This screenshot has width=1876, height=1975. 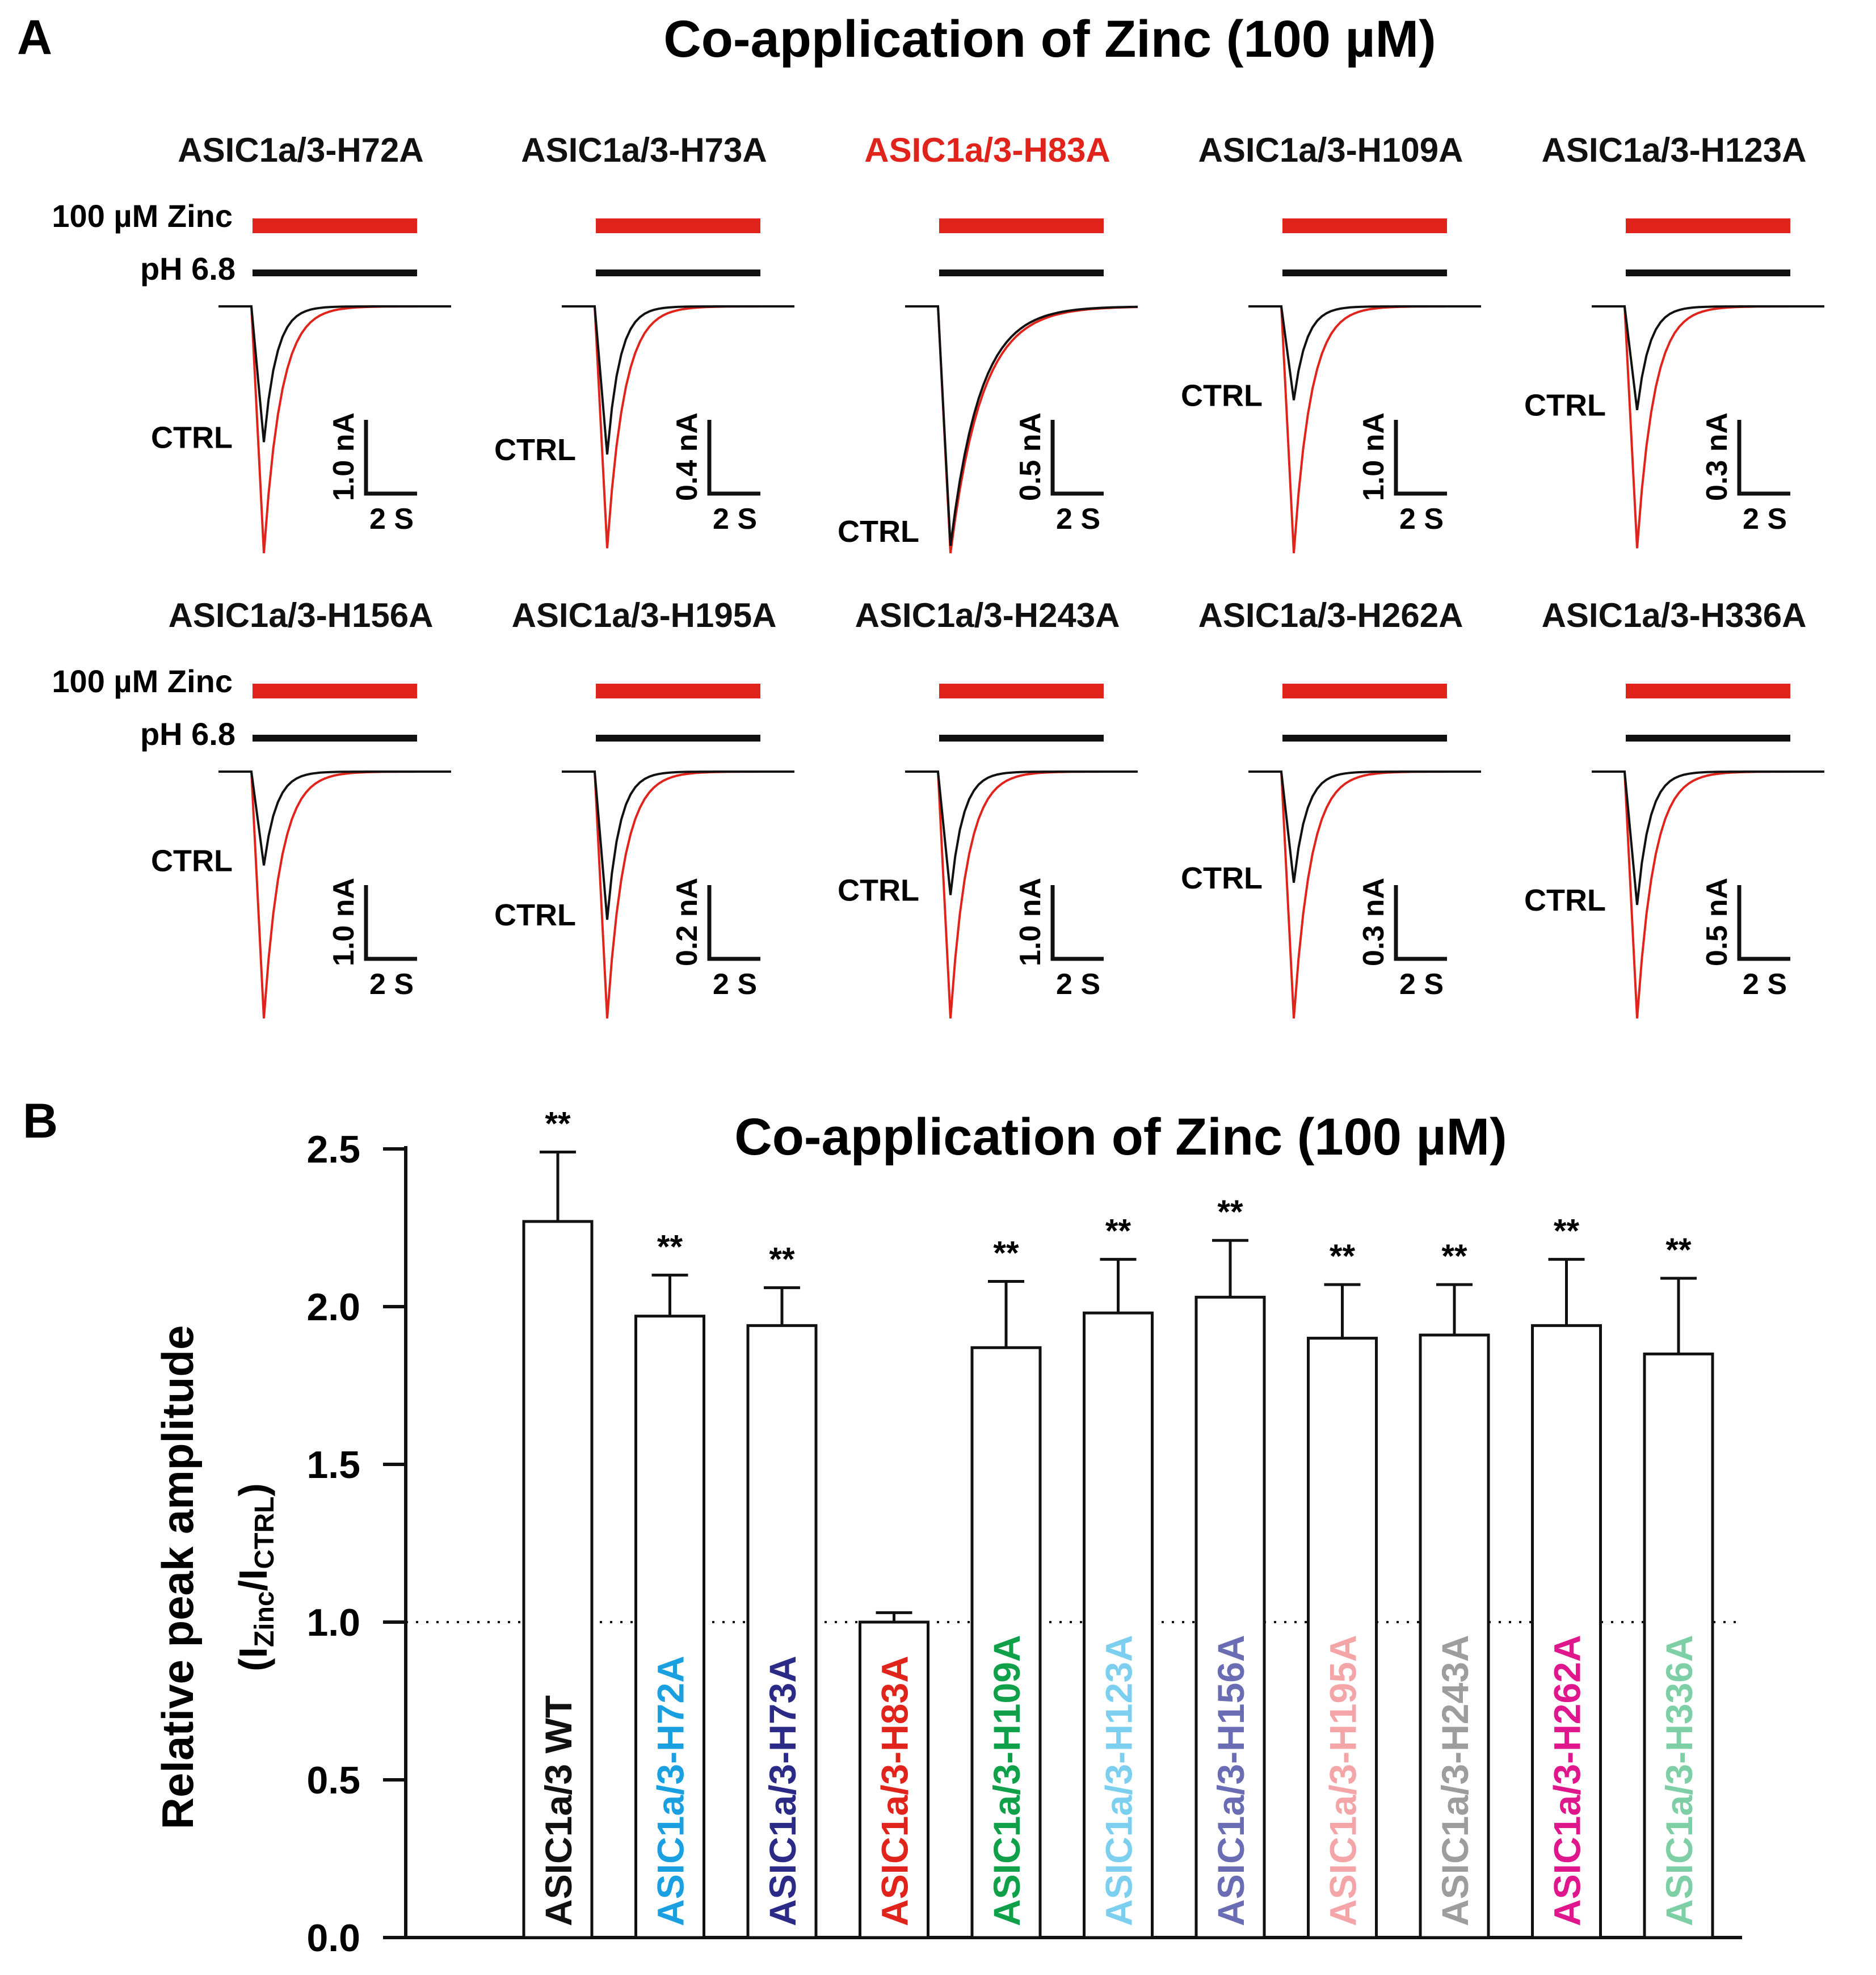 What do you see at coordinates (988, 615) in the screenshot?
I see `trace-title: ASIC1a/3-H243A` at bounding box center [988, 615].